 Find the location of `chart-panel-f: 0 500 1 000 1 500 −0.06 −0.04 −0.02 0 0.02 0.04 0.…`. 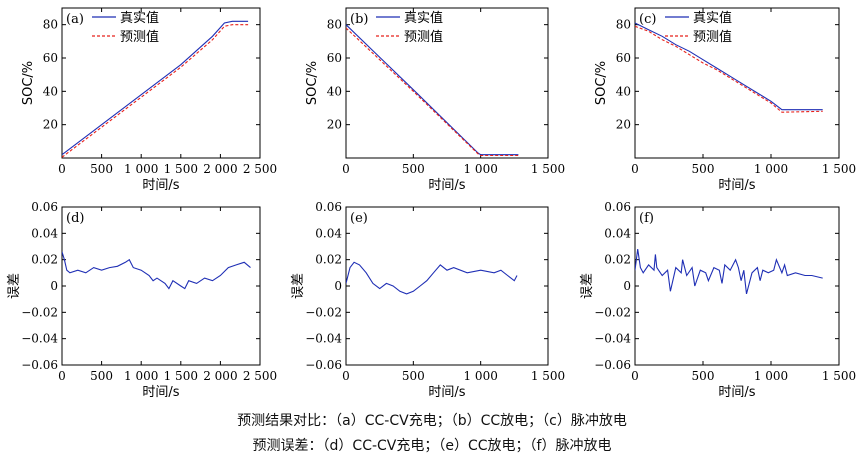

chart-panel-f: 0 500 1 000 1 500 −0.06 −0.04 −0.02 0 0.02 0.04 0.… is located at coordinates (718, 300).